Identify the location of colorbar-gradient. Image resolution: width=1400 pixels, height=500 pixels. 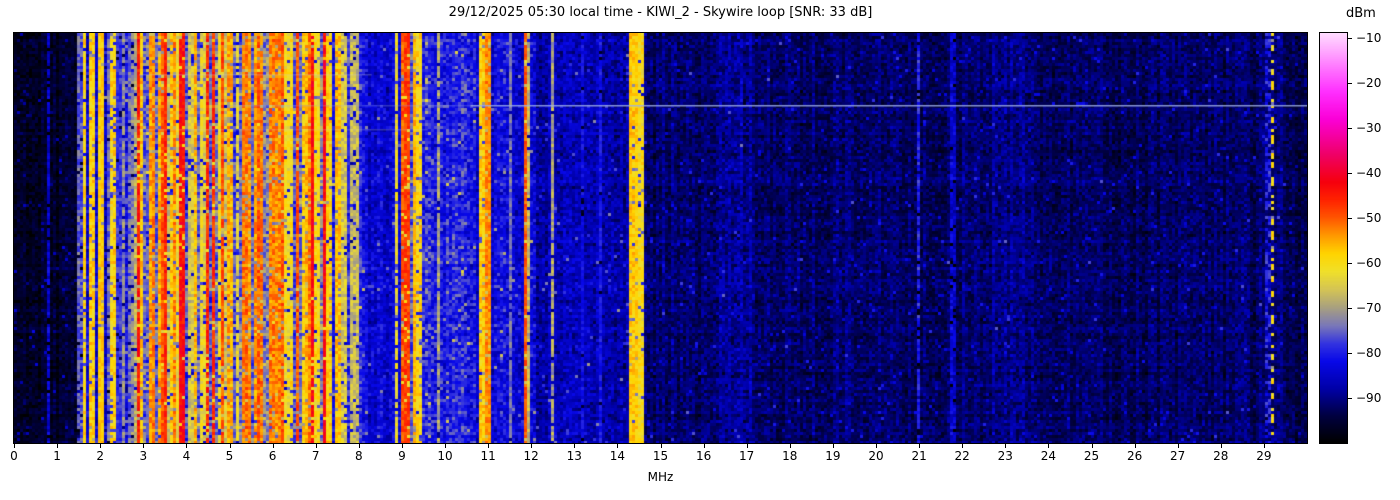
(1333, 238).